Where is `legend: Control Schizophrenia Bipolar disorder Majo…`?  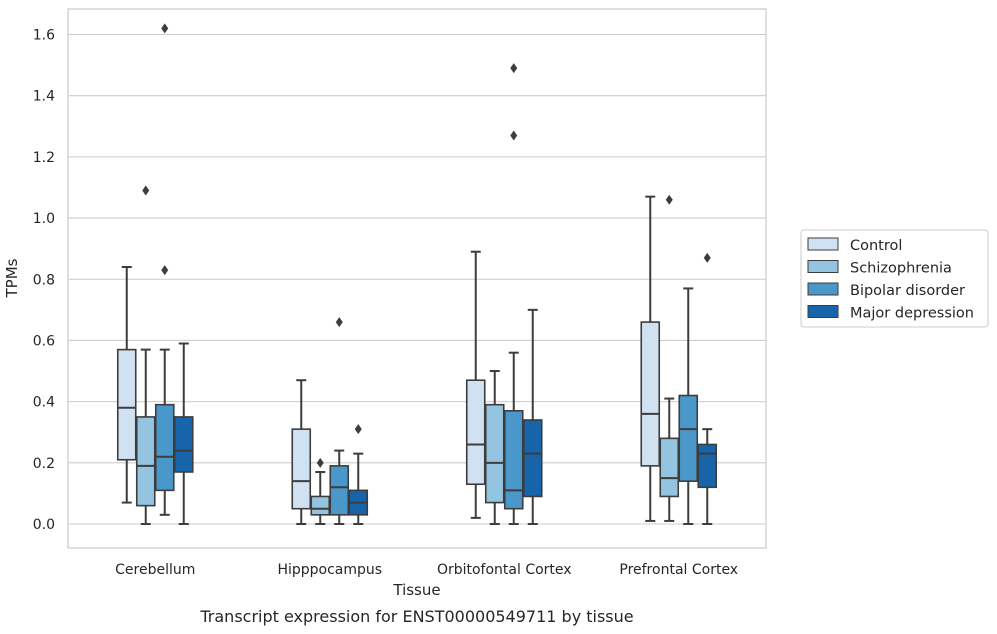
legend: Control Schizophrenia Bipolar disorder Majo… is located at coordinates (894, 278).